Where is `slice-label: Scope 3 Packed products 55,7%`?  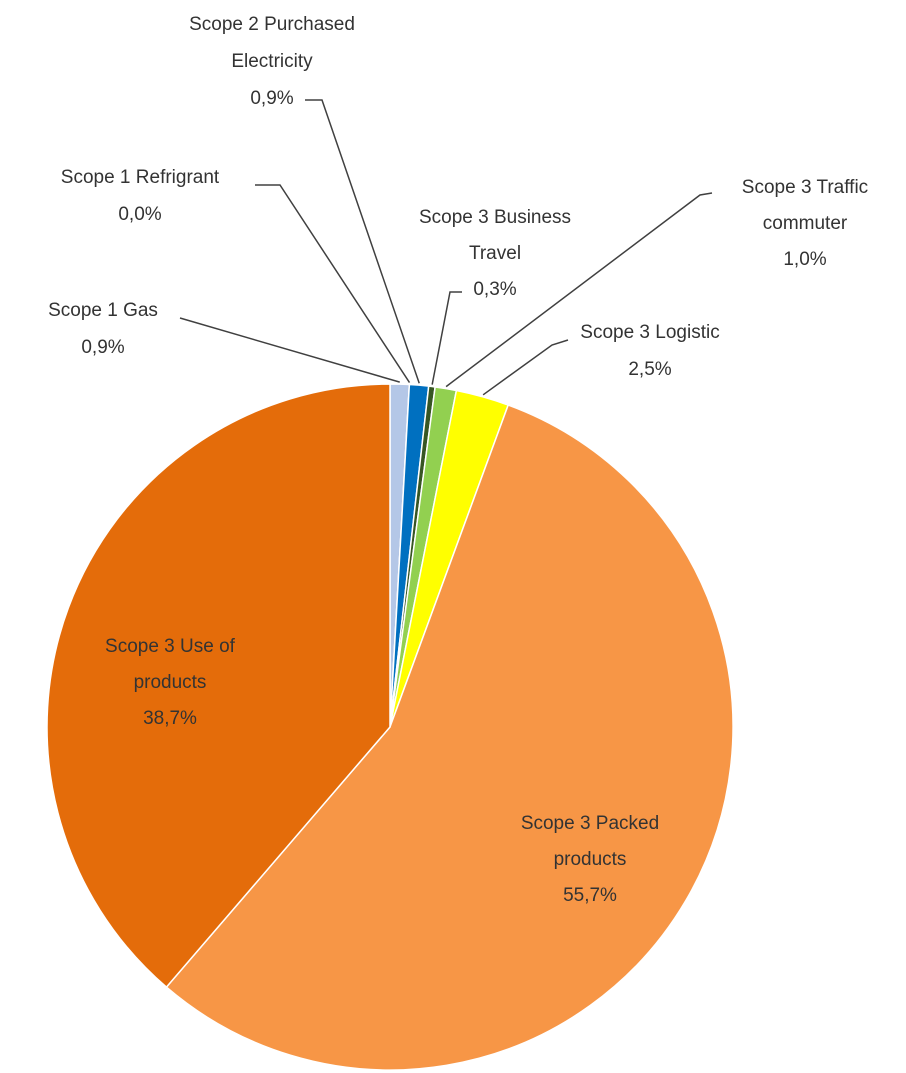 slice-label: Scope 3 Packed products 55,7% is located at coordinates (590, 860).